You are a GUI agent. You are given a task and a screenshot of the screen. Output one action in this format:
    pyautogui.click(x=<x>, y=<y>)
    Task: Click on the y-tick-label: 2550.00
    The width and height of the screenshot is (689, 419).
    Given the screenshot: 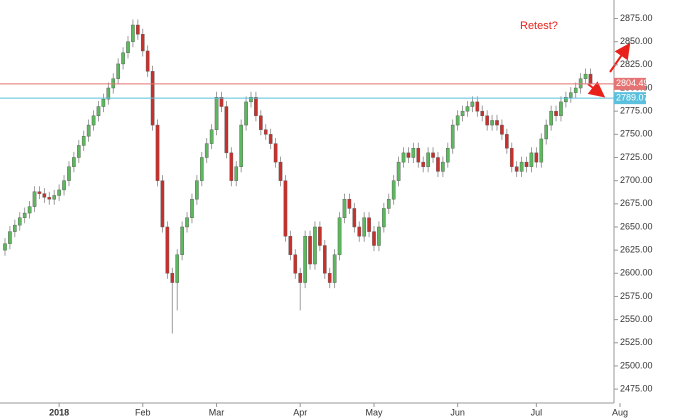 What is the action you would take?
    pyautogui.click(x=636, y=319)
    